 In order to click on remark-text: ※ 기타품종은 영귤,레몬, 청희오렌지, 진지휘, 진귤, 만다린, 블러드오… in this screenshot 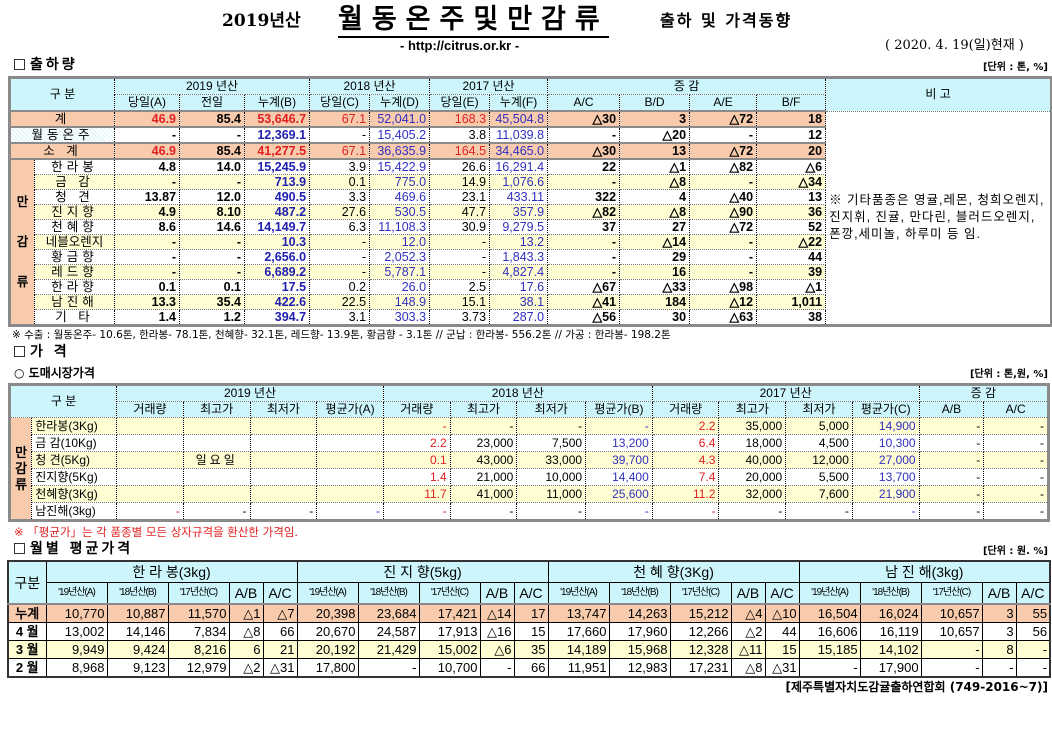, I will do `click(938, 219)`.